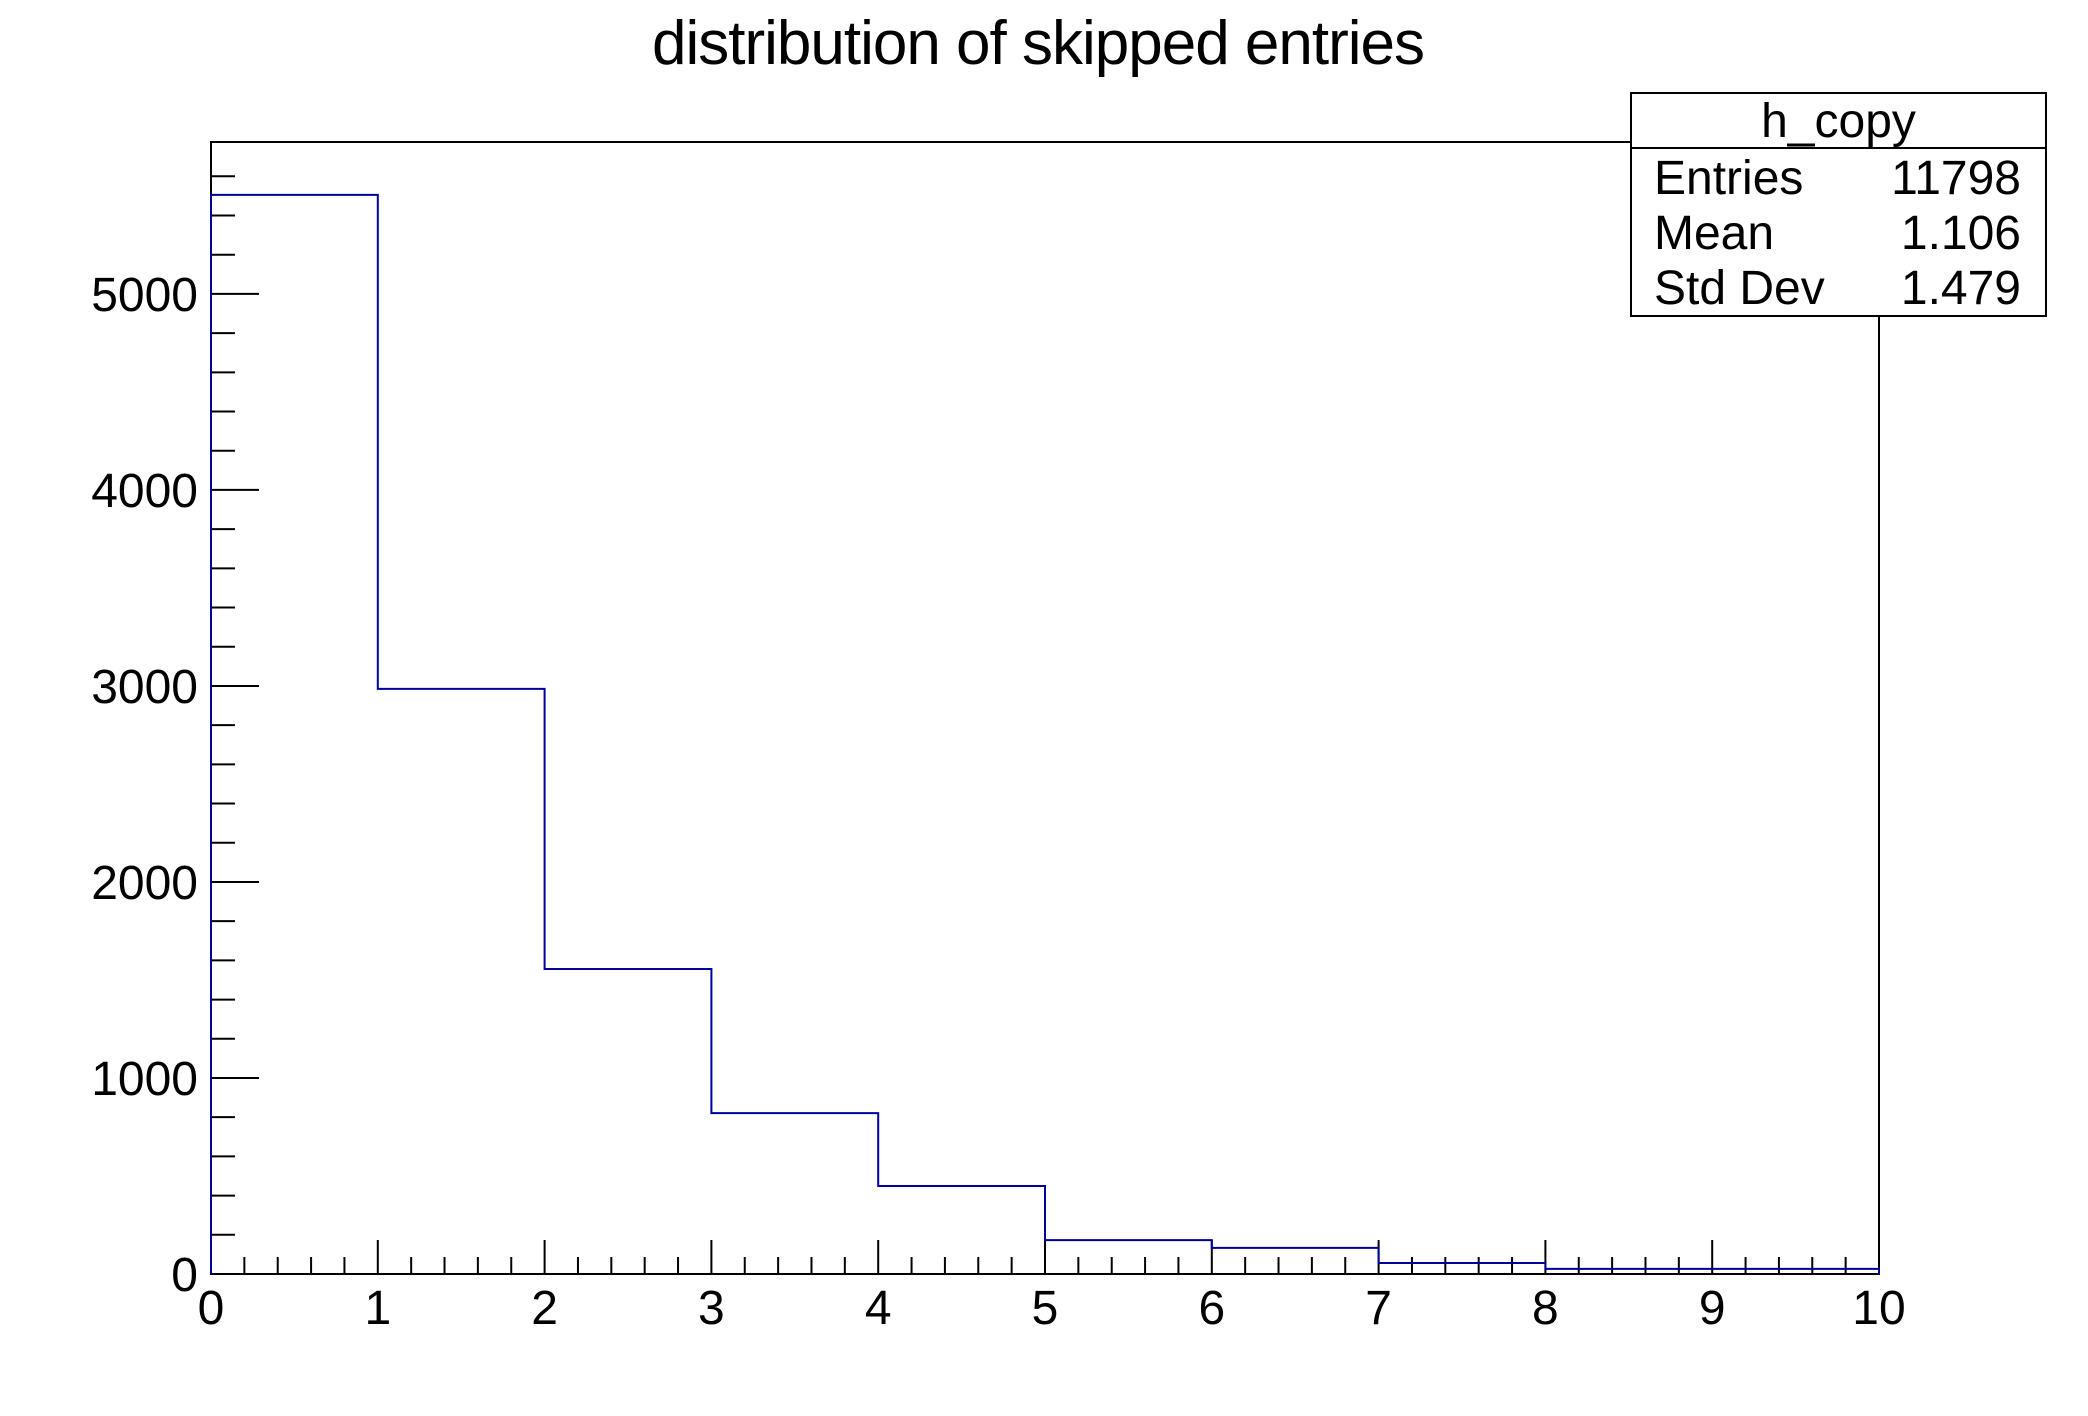 Image resolution: width=2088 pixels, height=1416 pixels. What do you see at coordinates (1714, 233) in the screenshot?
I see `stats-mean-label: Mean` at bounding box center [1714, 233].